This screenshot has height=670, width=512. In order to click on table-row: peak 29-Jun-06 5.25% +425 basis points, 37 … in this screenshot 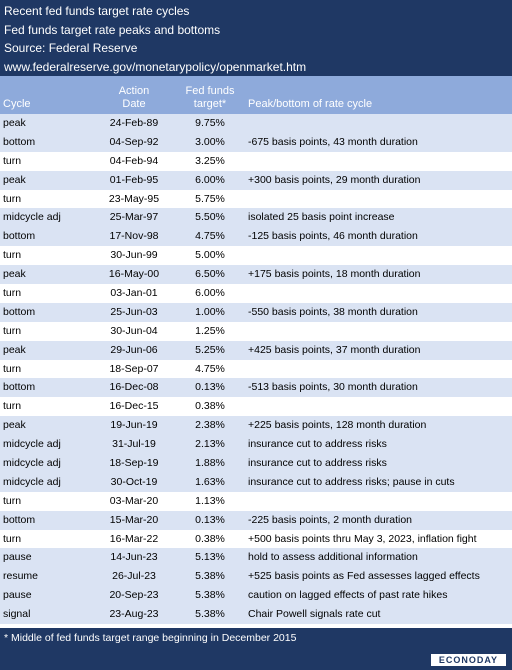, I will do `click(256, 350)`.